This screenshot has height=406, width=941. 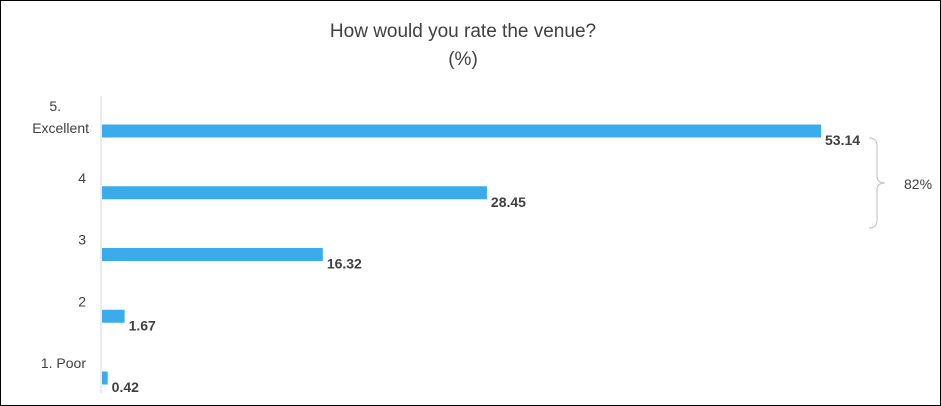 What do you see at coordinates (900, 183) in the screenshot?
I see `bracket-annotation: 82%` at bounding box center [900, 183].